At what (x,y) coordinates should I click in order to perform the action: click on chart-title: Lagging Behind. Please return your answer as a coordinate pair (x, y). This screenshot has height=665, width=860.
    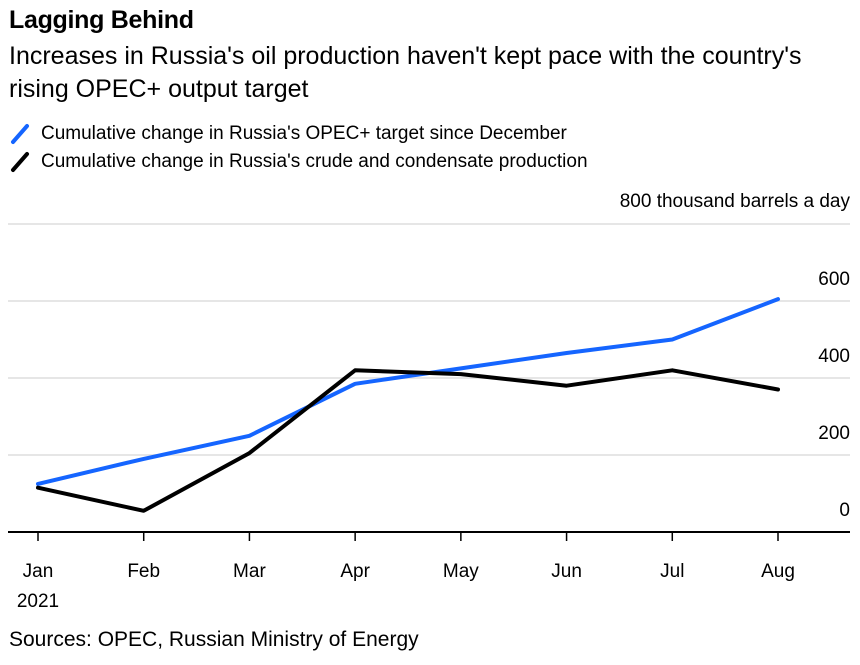
    Looking at the image, I should click on (101, 20).